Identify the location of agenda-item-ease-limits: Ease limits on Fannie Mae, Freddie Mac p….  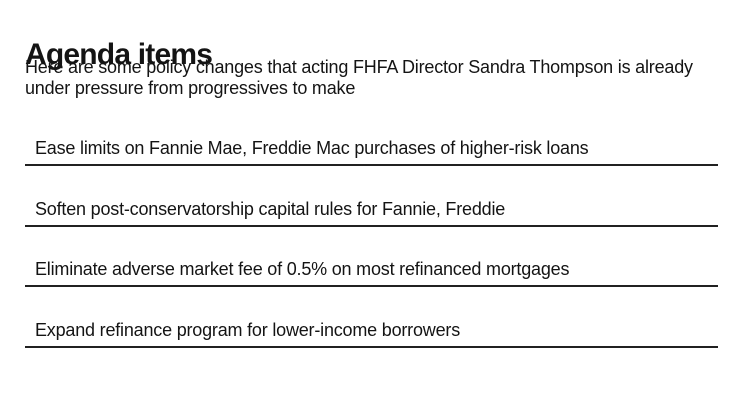
(371, 151).